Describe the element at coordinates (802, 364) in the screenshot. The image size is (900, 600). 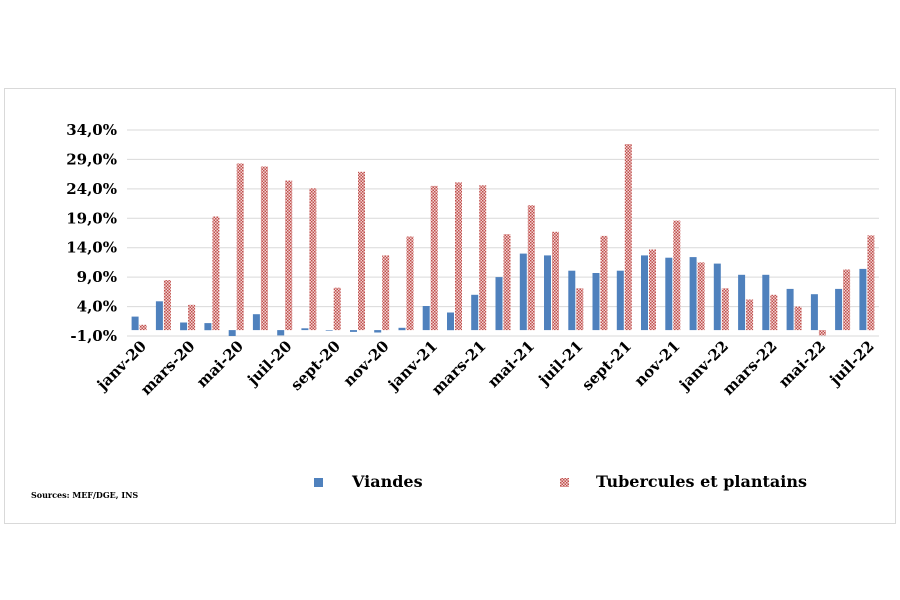
I see `x-tick-label: mai-22` at that location.